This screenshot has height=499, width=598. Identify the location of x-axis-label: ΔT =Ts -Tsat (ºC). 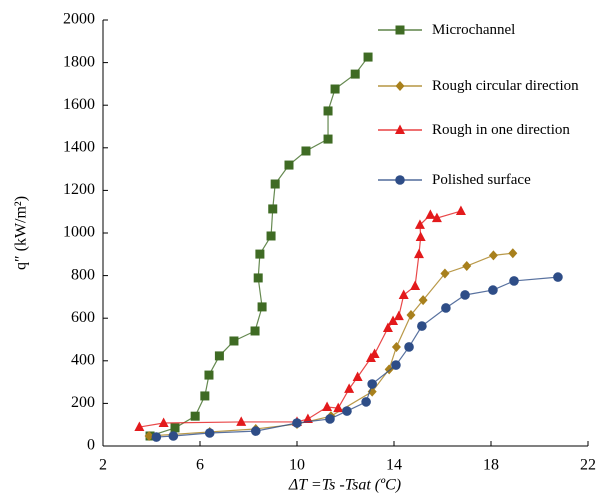
(344, 485).